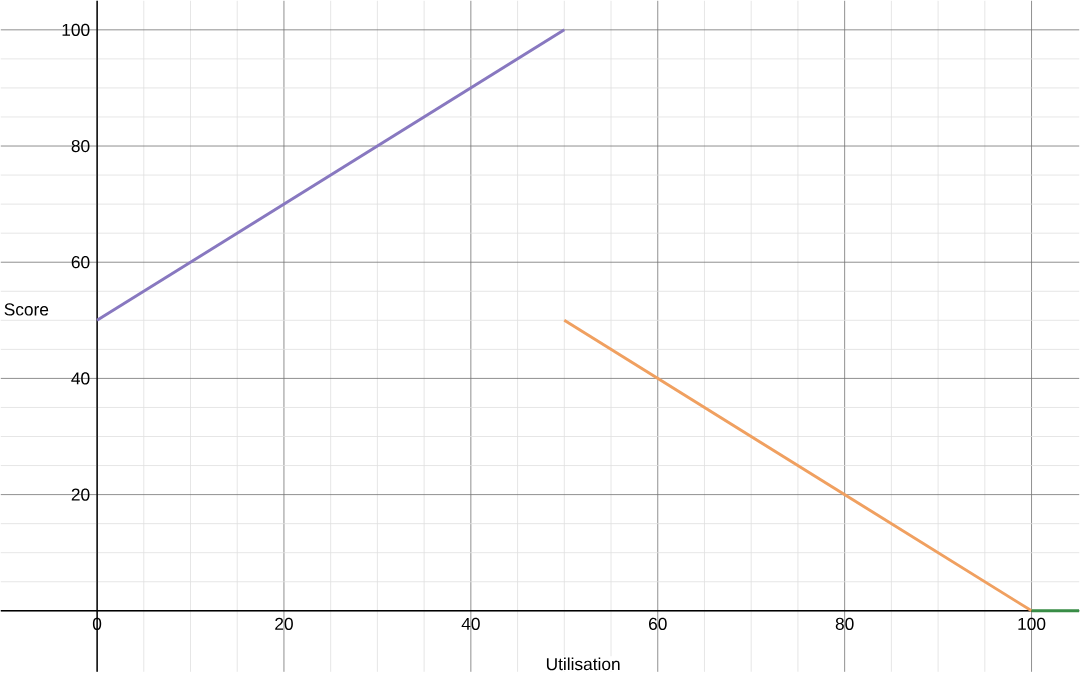 This screenshot has width=1080, height=673. I want to click on x-tick-label: 60, so click(658, 624).